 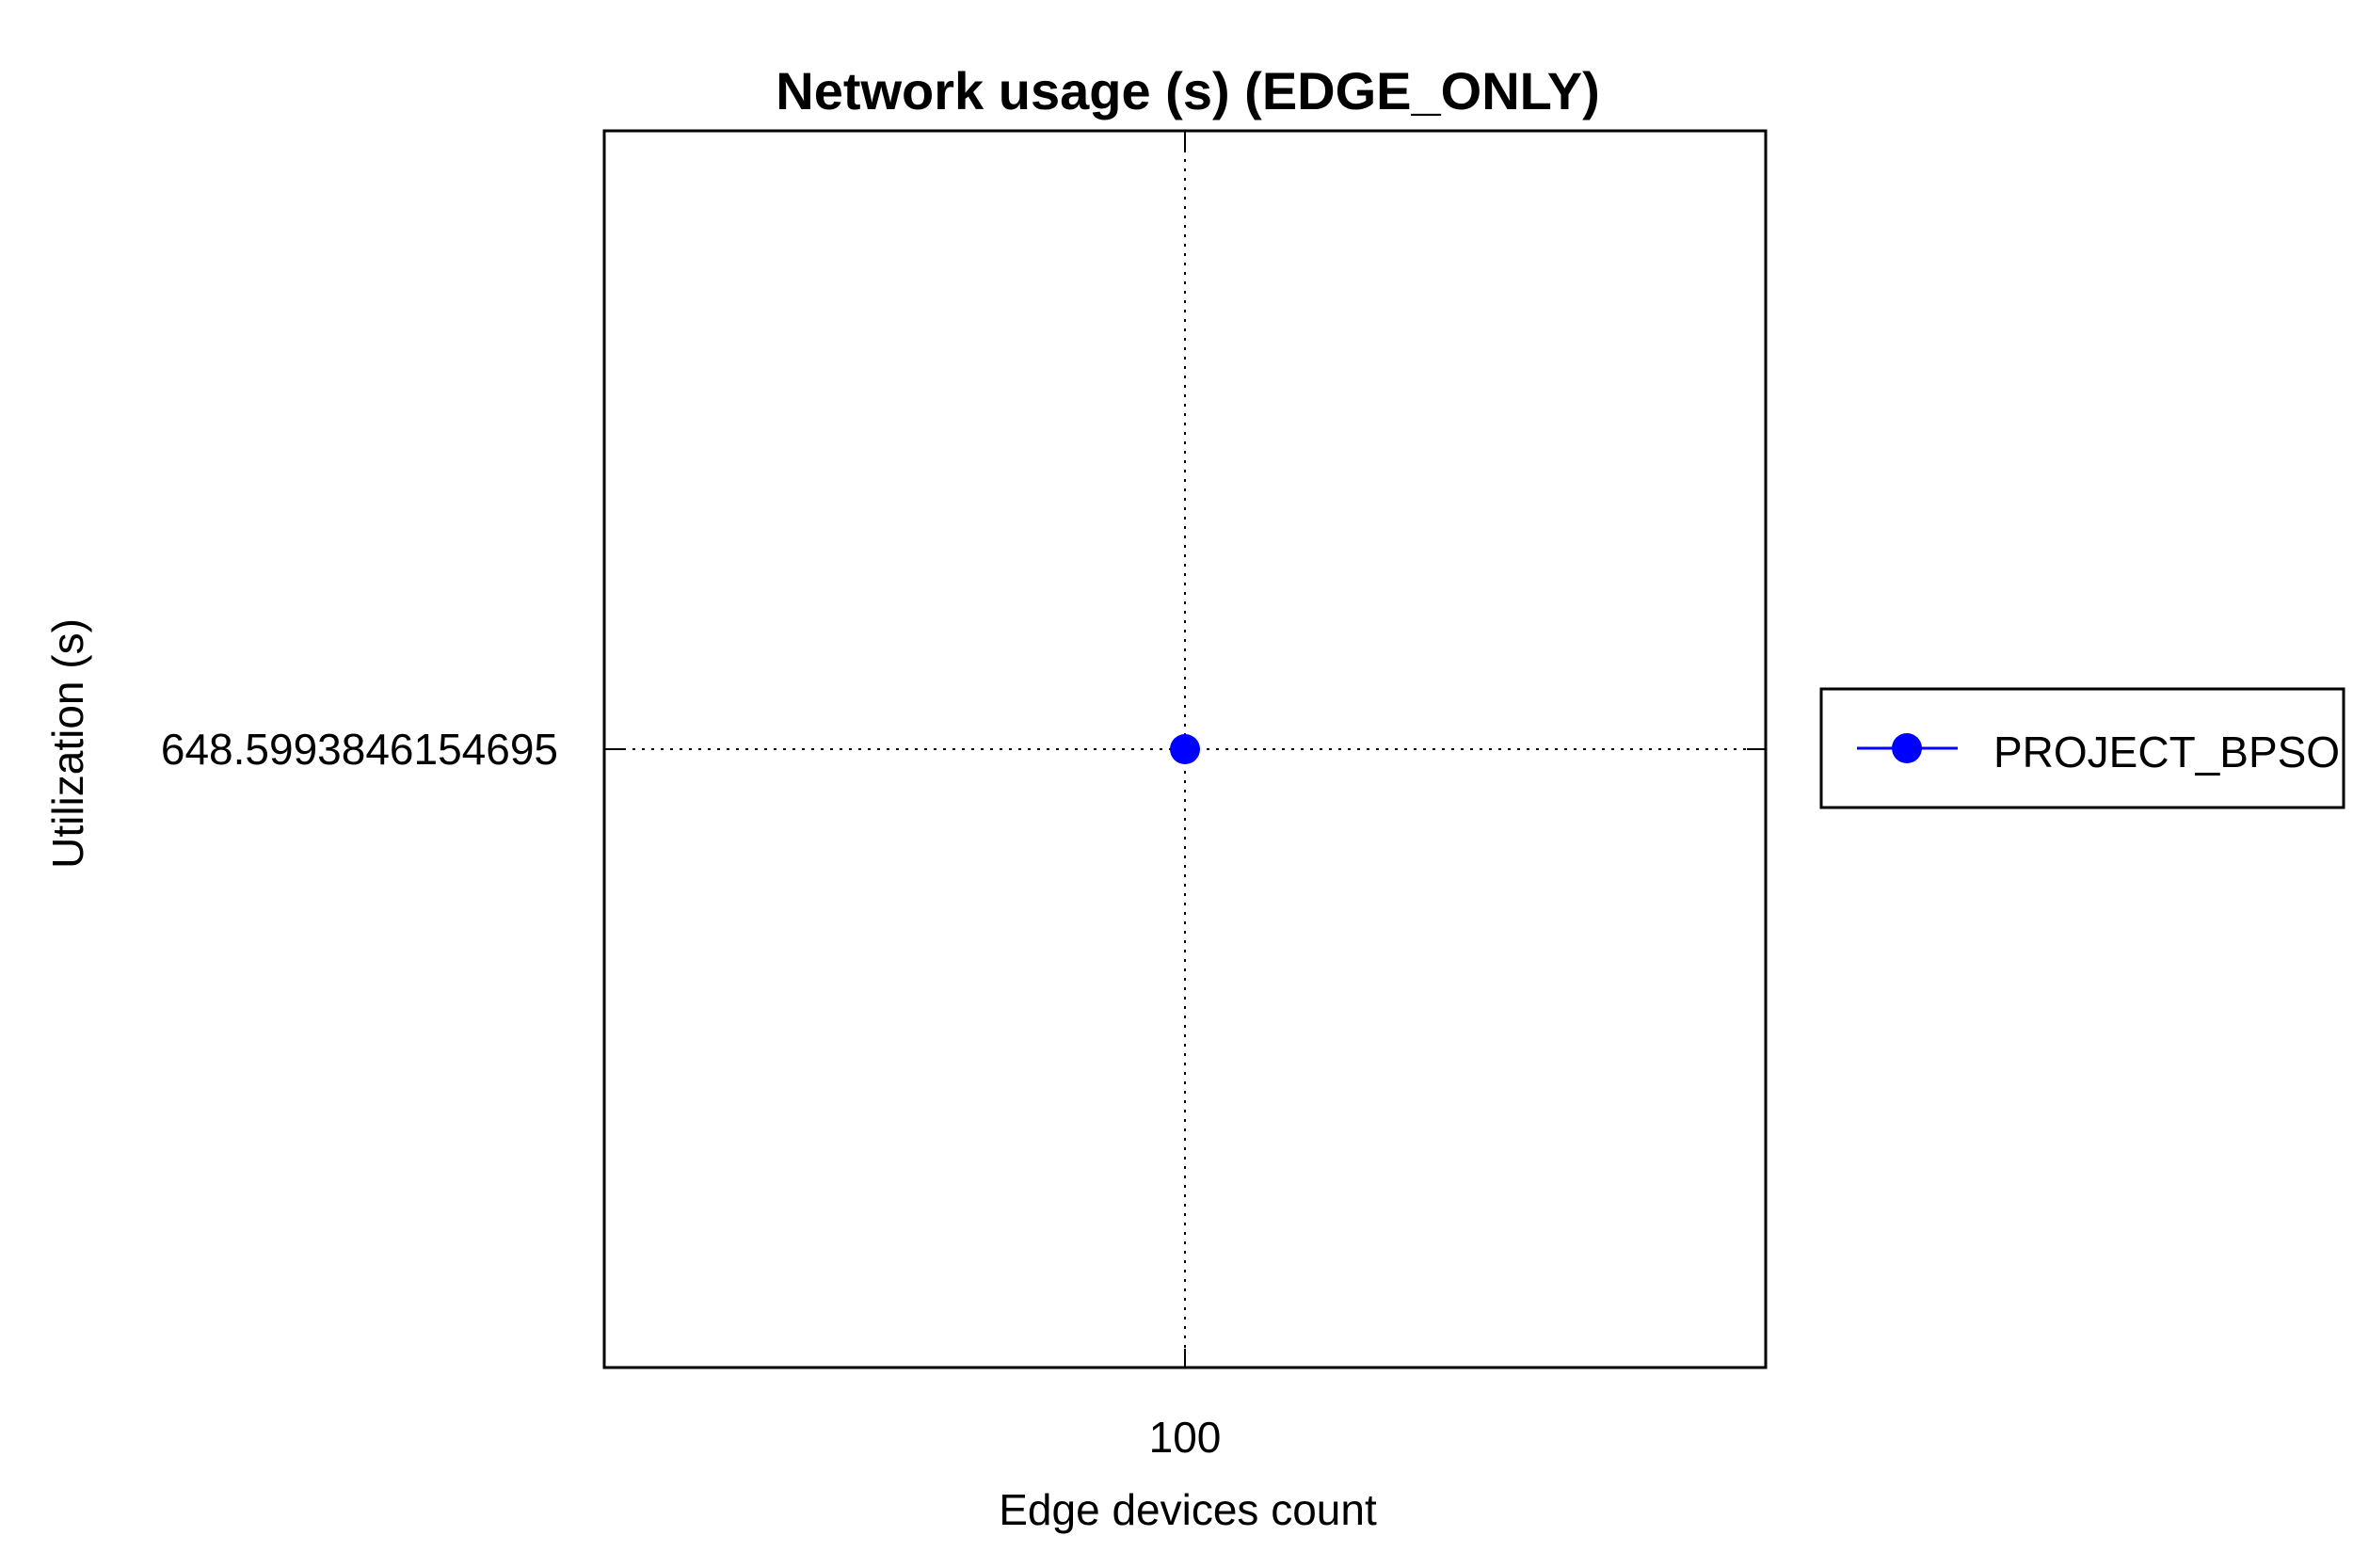 I want to click on x-tick-label: 100, so click(x=1186, y=1437).